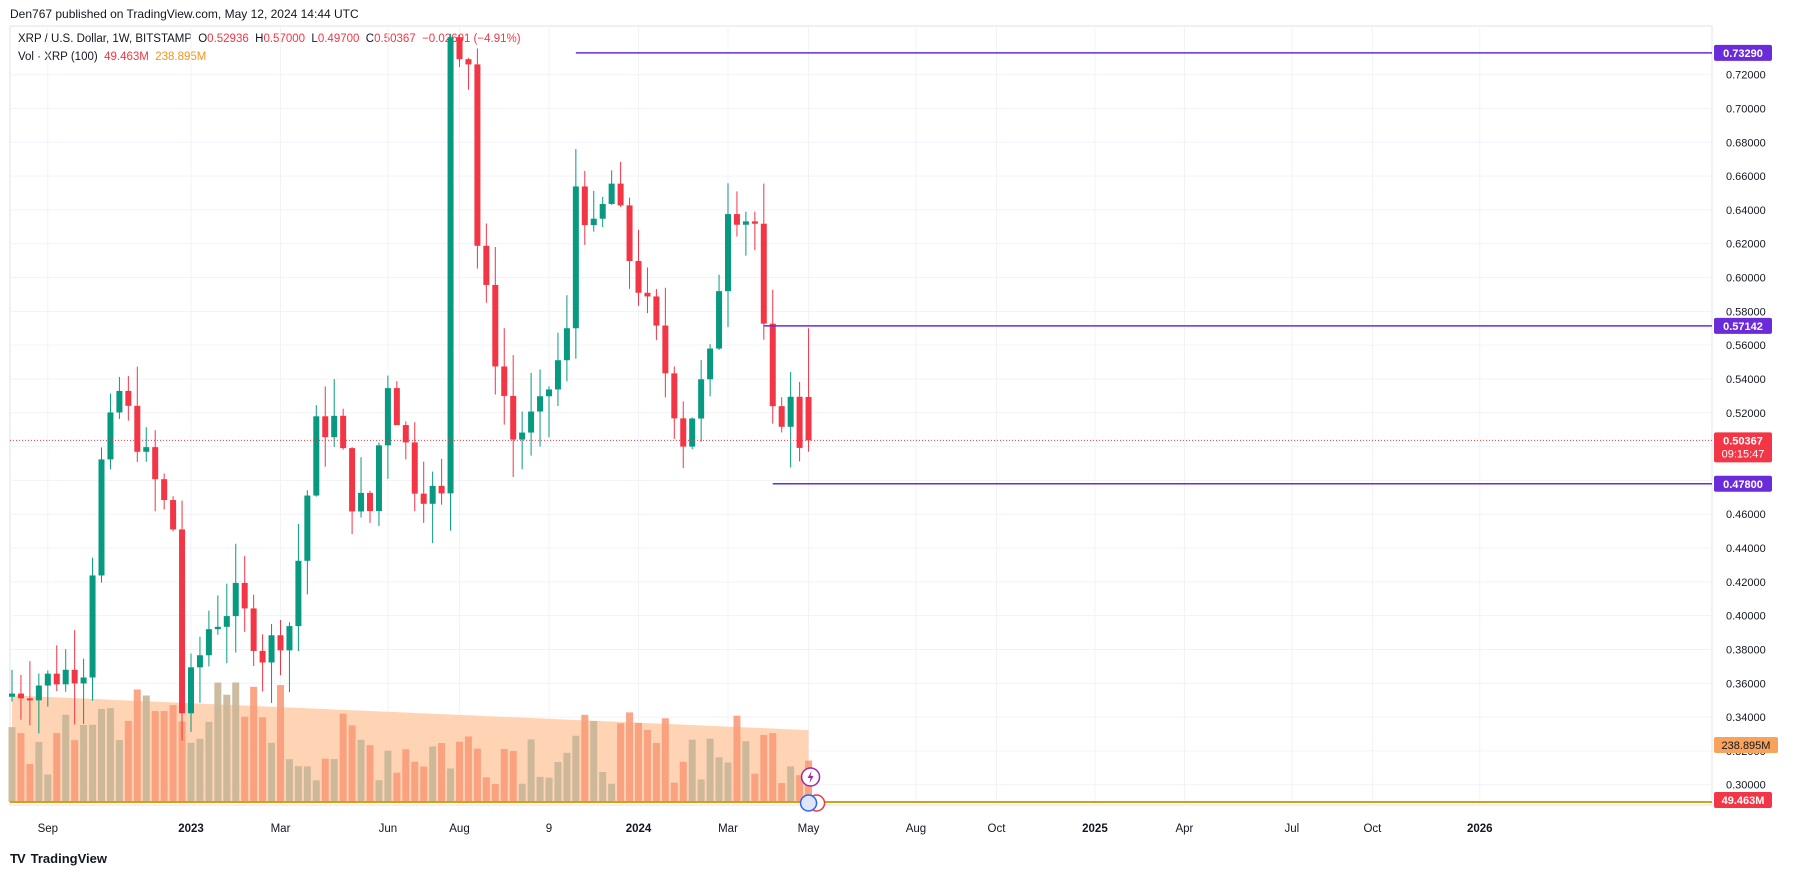  What do you see at coordinates (1746, 617) in the screenshot?
I see `y-tick-label: 0.40000` at bounding box center [1746, 617].